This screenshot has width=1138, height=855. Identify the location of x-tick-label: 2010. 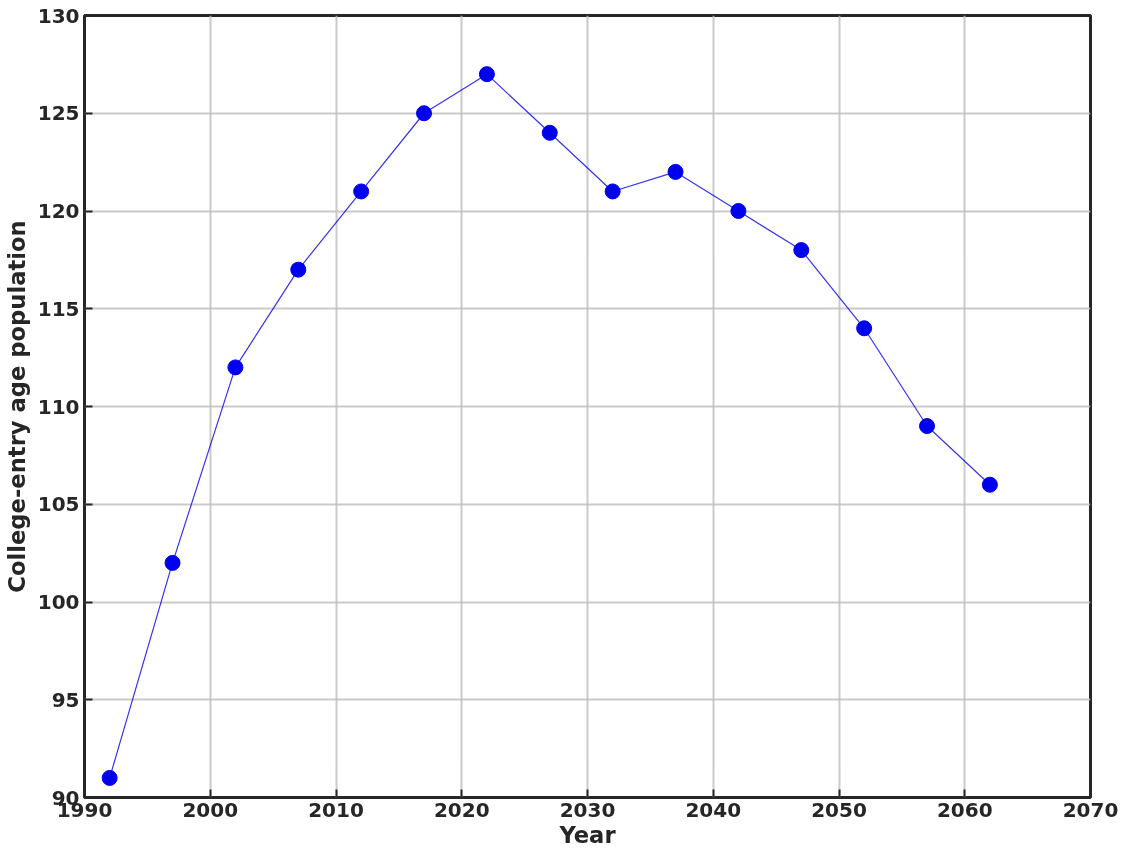
(336, 809).